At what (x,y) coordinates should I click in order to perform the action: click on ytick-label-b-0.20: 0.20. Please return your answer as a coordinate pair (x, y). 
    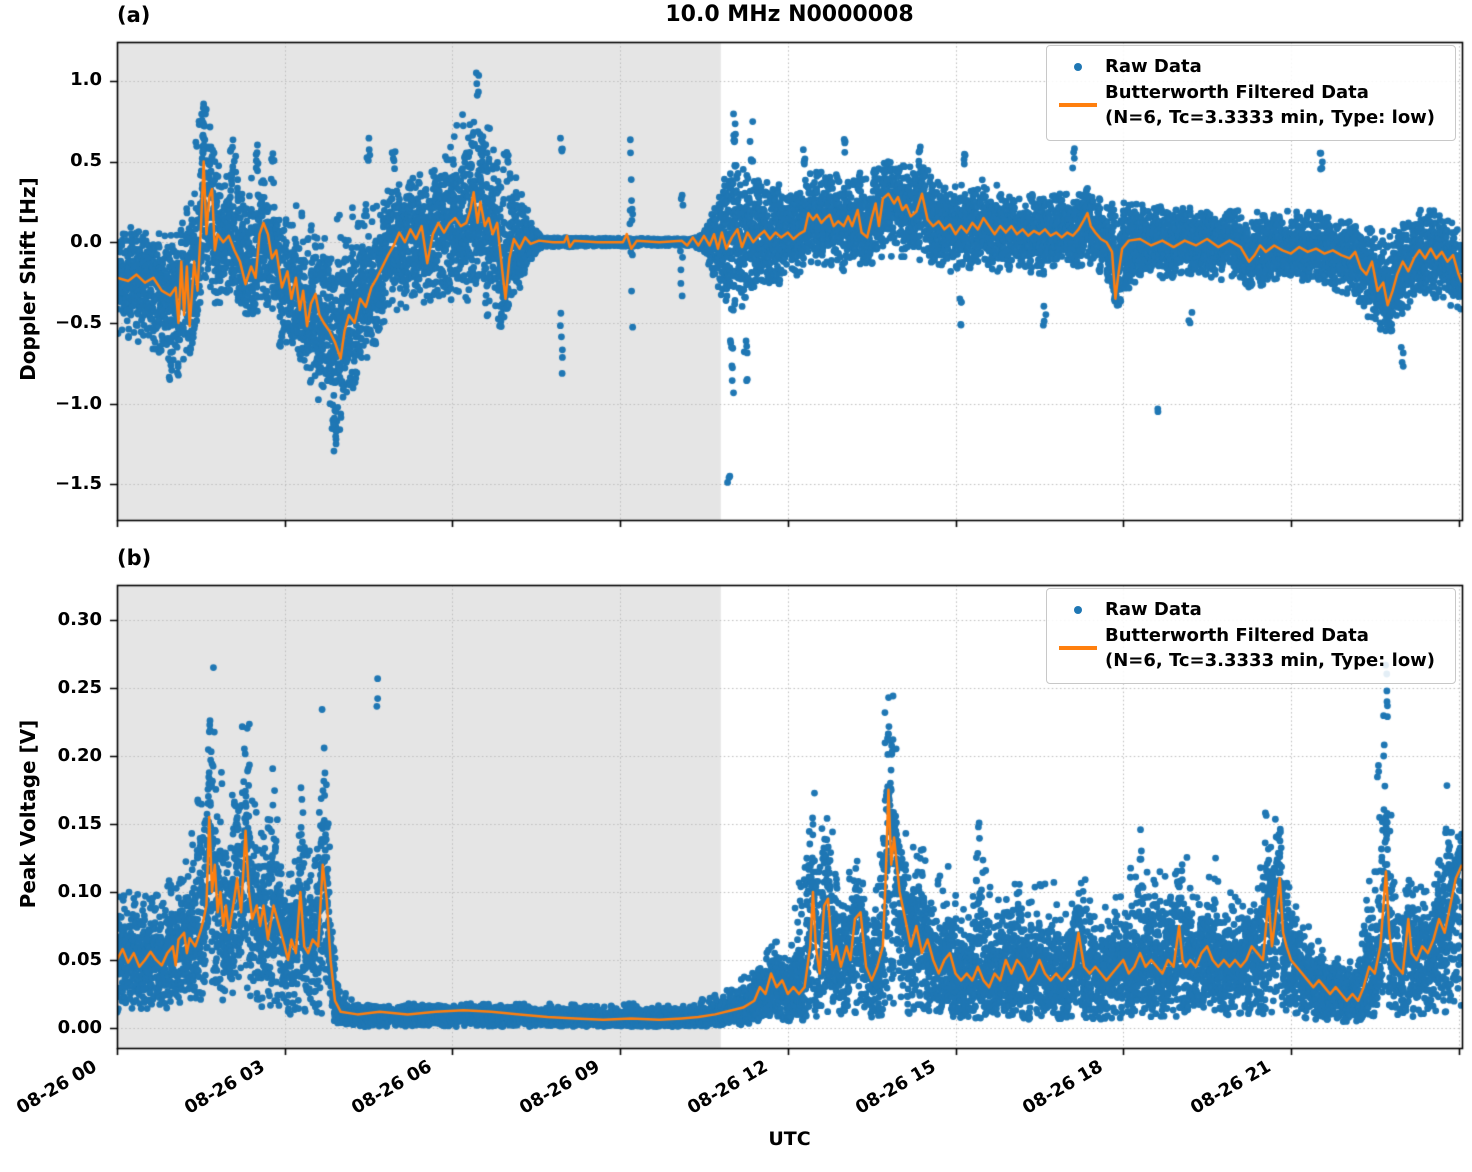
    Looking at the image, I should click on (79, 755).